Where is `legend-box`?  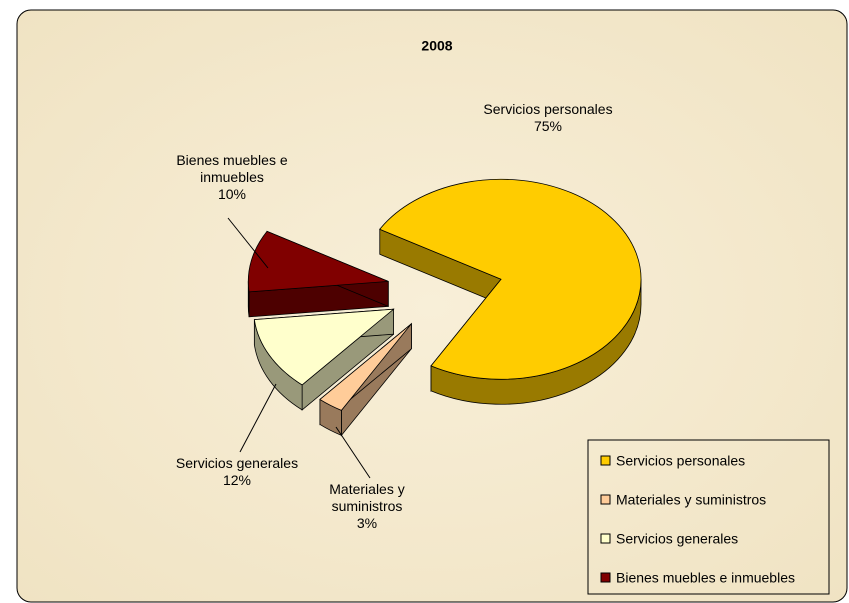 legend-box is located at coordinates (708, 517).